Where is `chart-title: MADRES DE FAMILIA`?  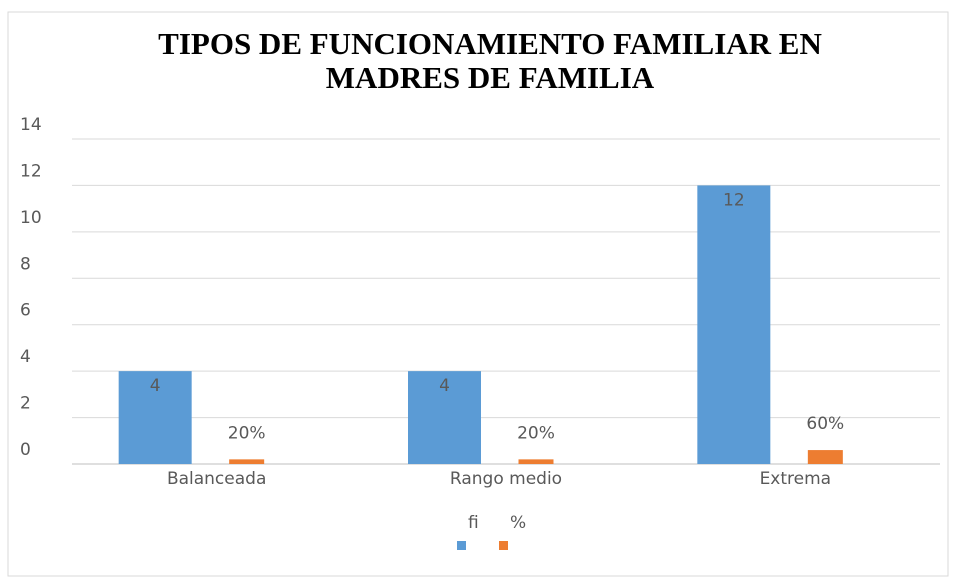 chart-title: MADRES DE FAMILIA is located at coordinates (490, 77).